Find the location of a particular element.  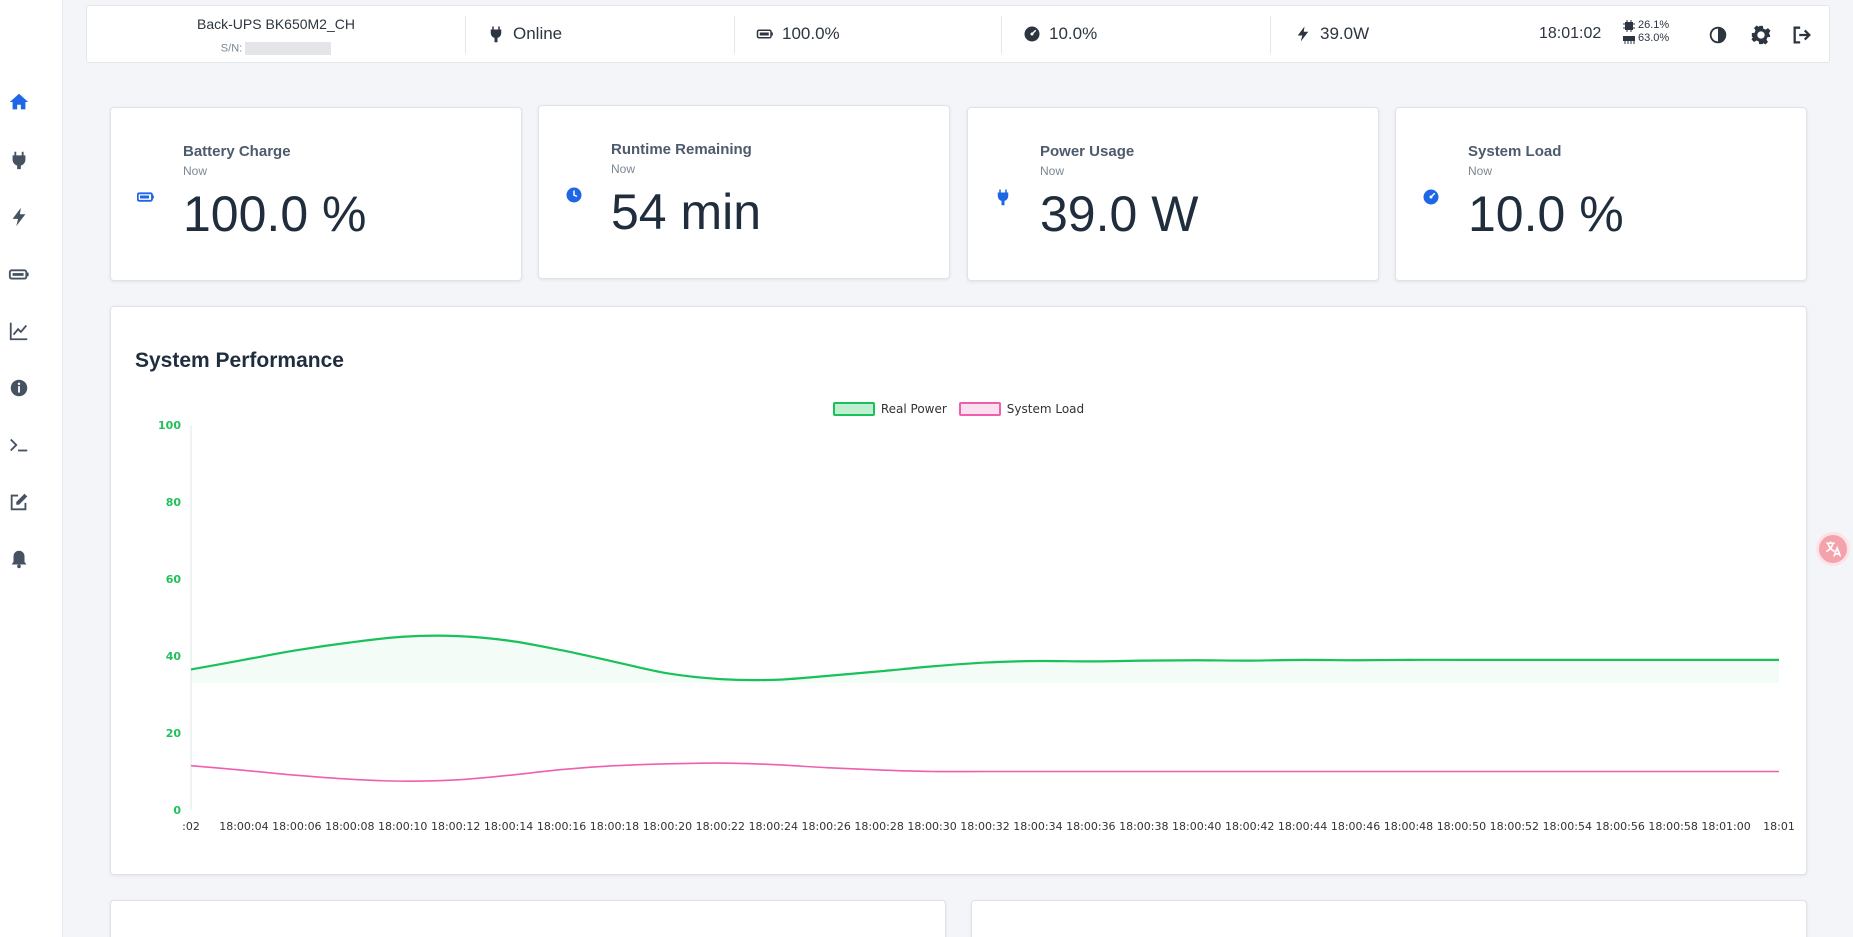

home-icon is located at coordinates (19, 101).